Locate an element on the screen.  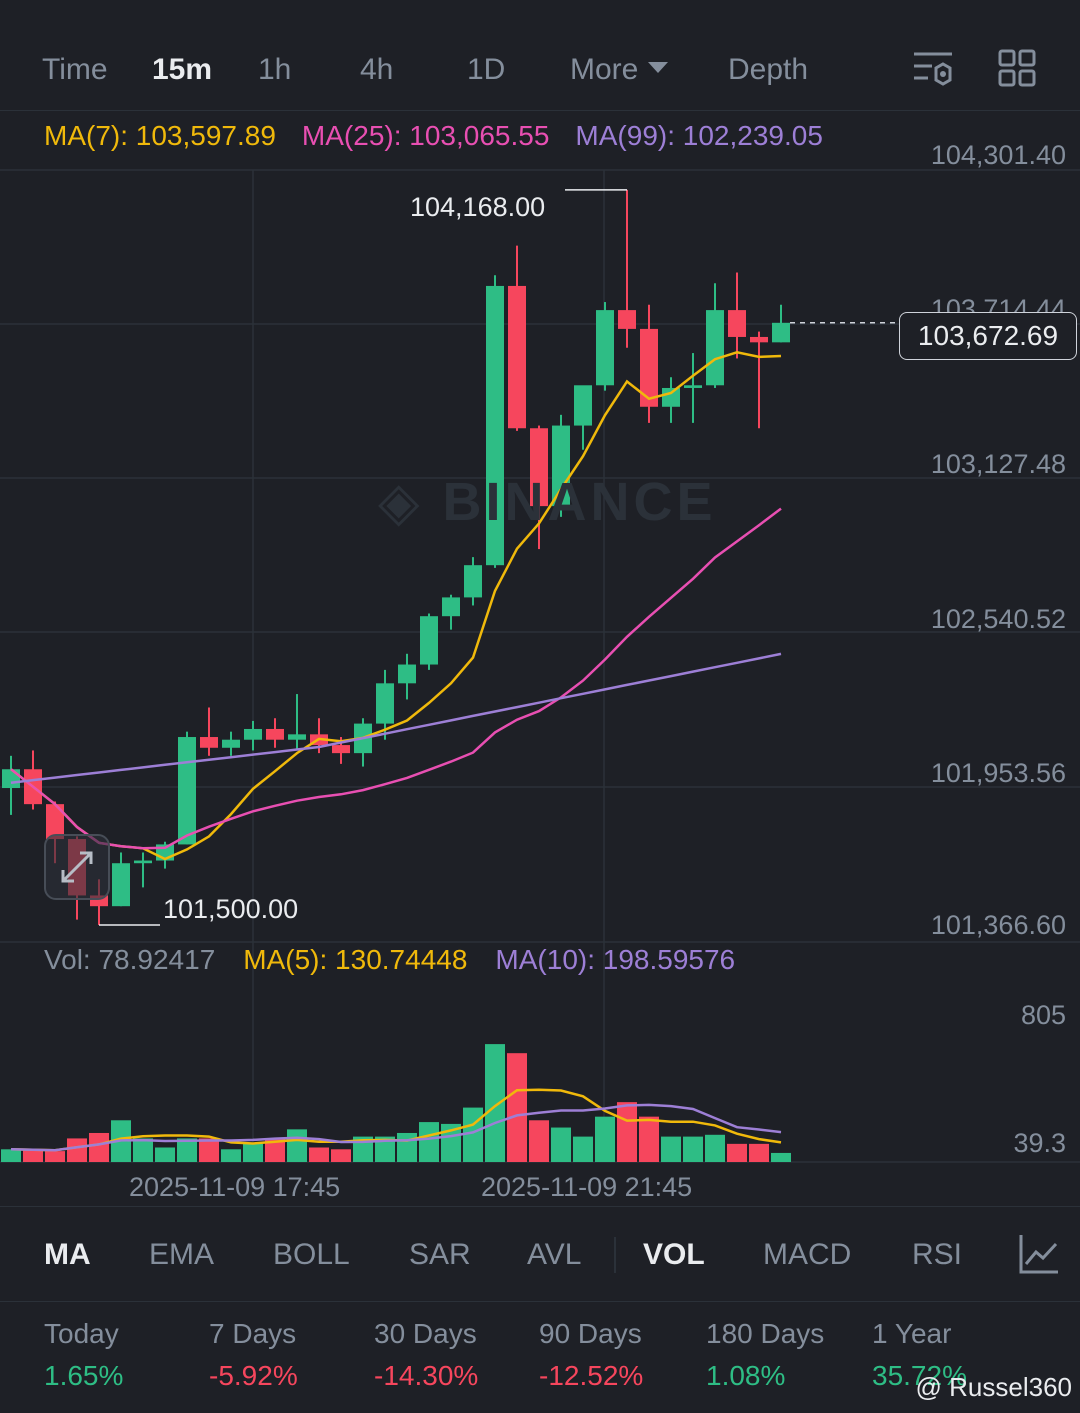
perf-label: 180 Days is located at coordinates (765, 1333).